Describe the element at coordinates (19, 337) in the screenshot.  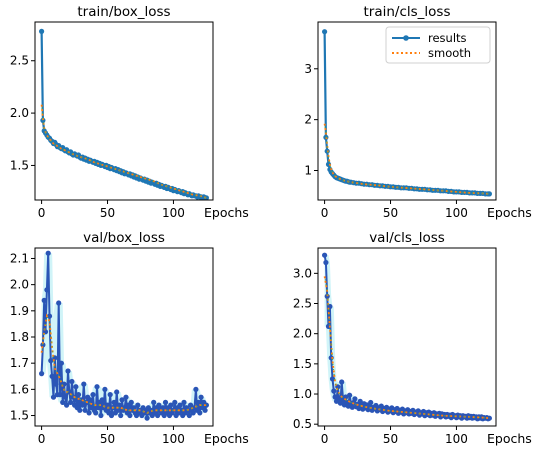
I see `y-tick-label: 1.8` at that location.